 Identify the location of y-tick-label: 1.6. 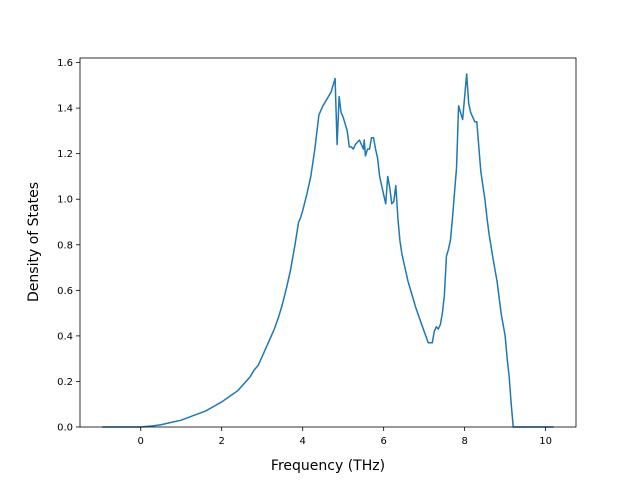
(65, 63).